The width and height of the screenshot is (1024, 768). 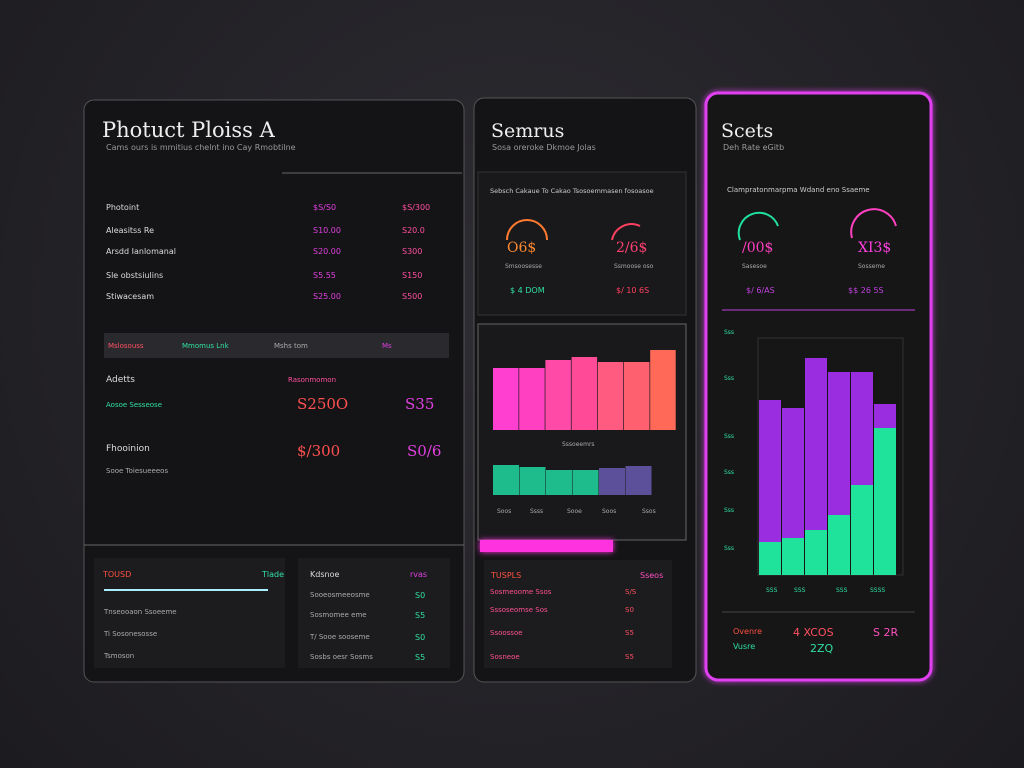 What do you see at coordinates (130, 230) in the screenshot?
I see `cell: Aleasitss Re` at bounding box center [130, 230].